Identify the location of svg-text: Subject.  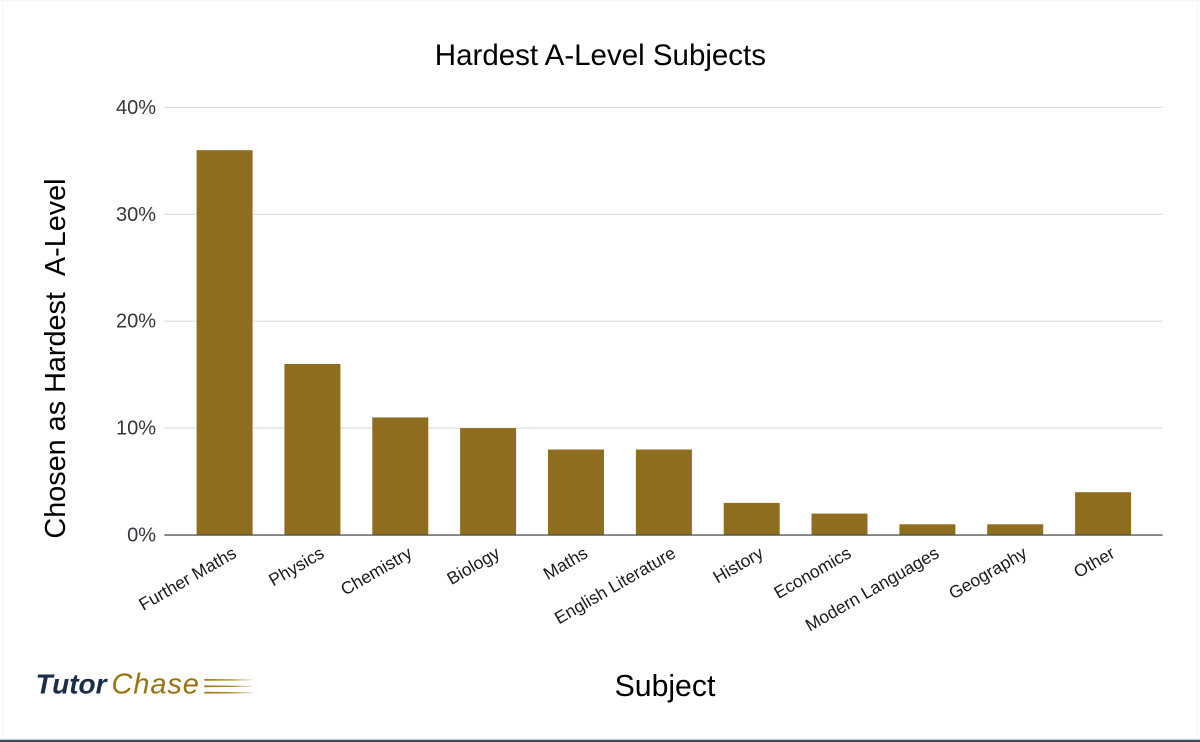
(665, 686).